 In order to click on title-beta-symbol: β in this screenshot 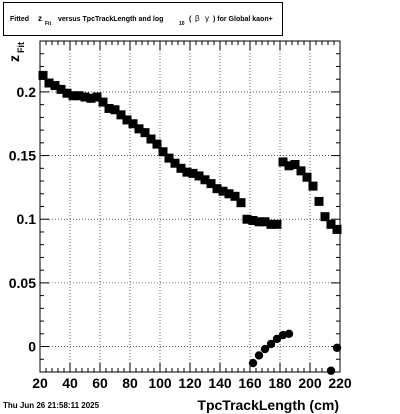, I will do `click(197, 18)`.